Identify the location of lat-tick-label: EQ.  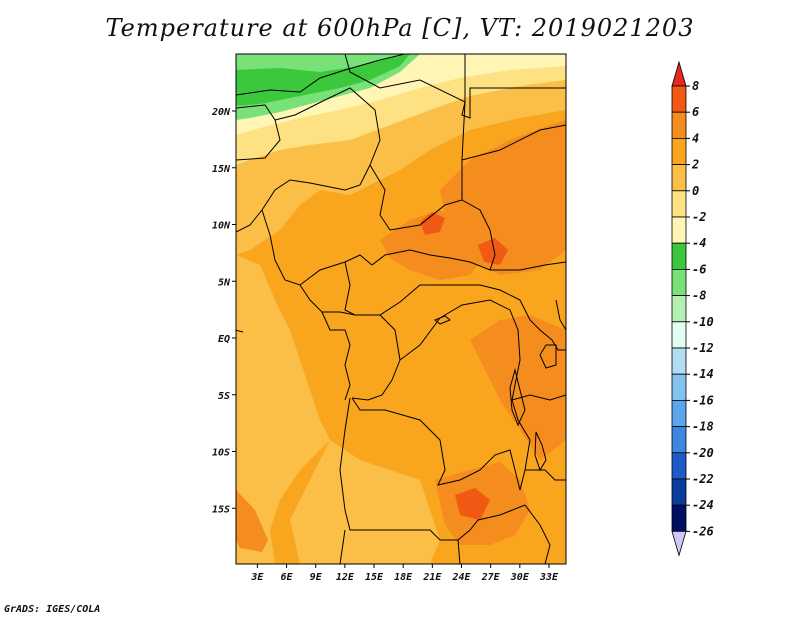
(224, 339).